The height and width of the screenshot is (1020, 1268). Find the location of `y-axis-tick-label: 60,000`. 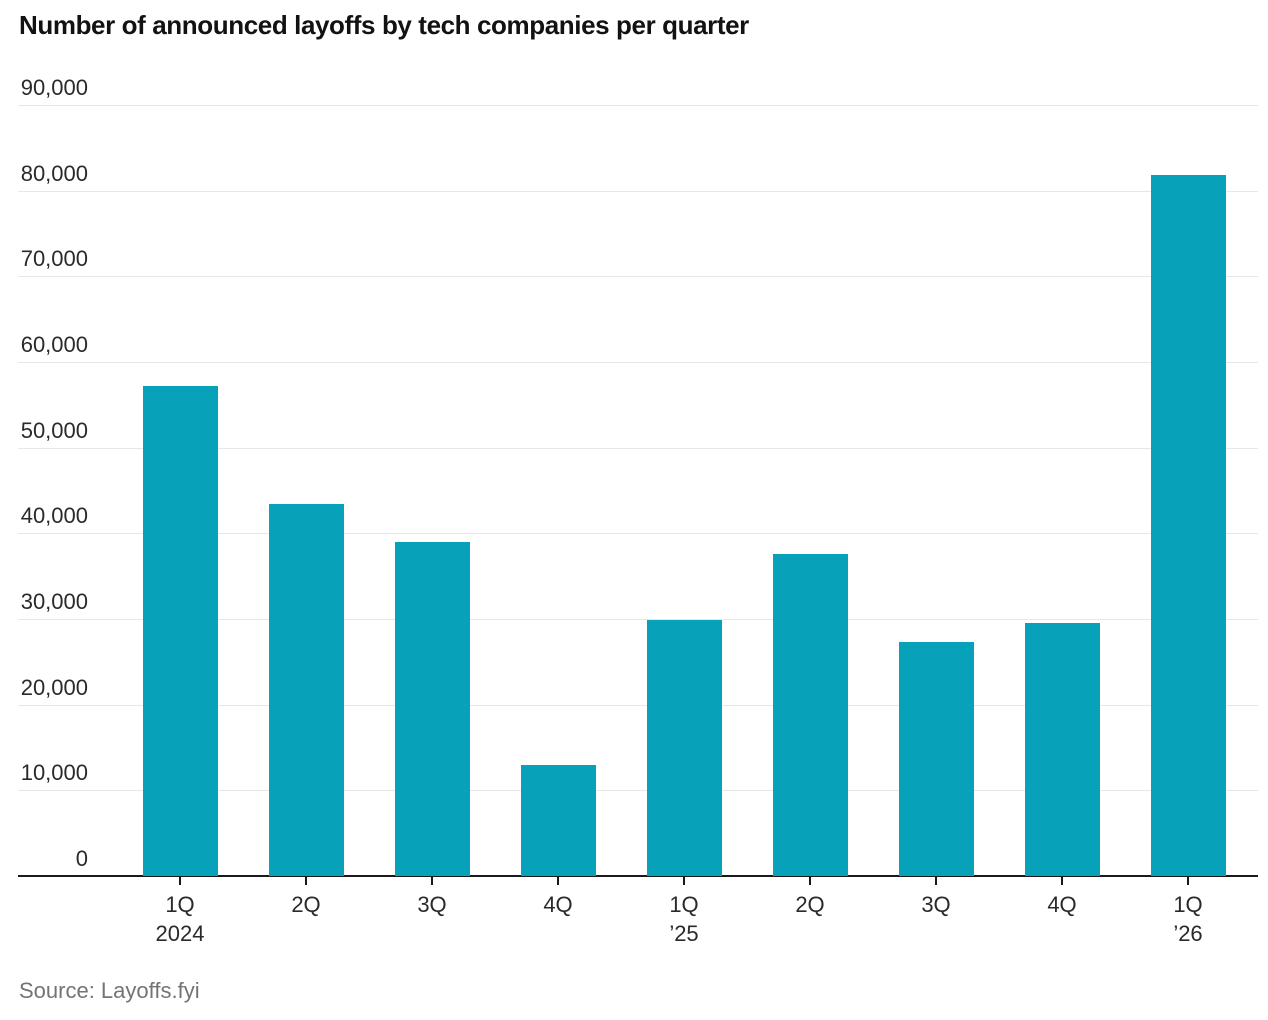

y-axis-tick-label: 60,000 is located at coordinates (54, 344).